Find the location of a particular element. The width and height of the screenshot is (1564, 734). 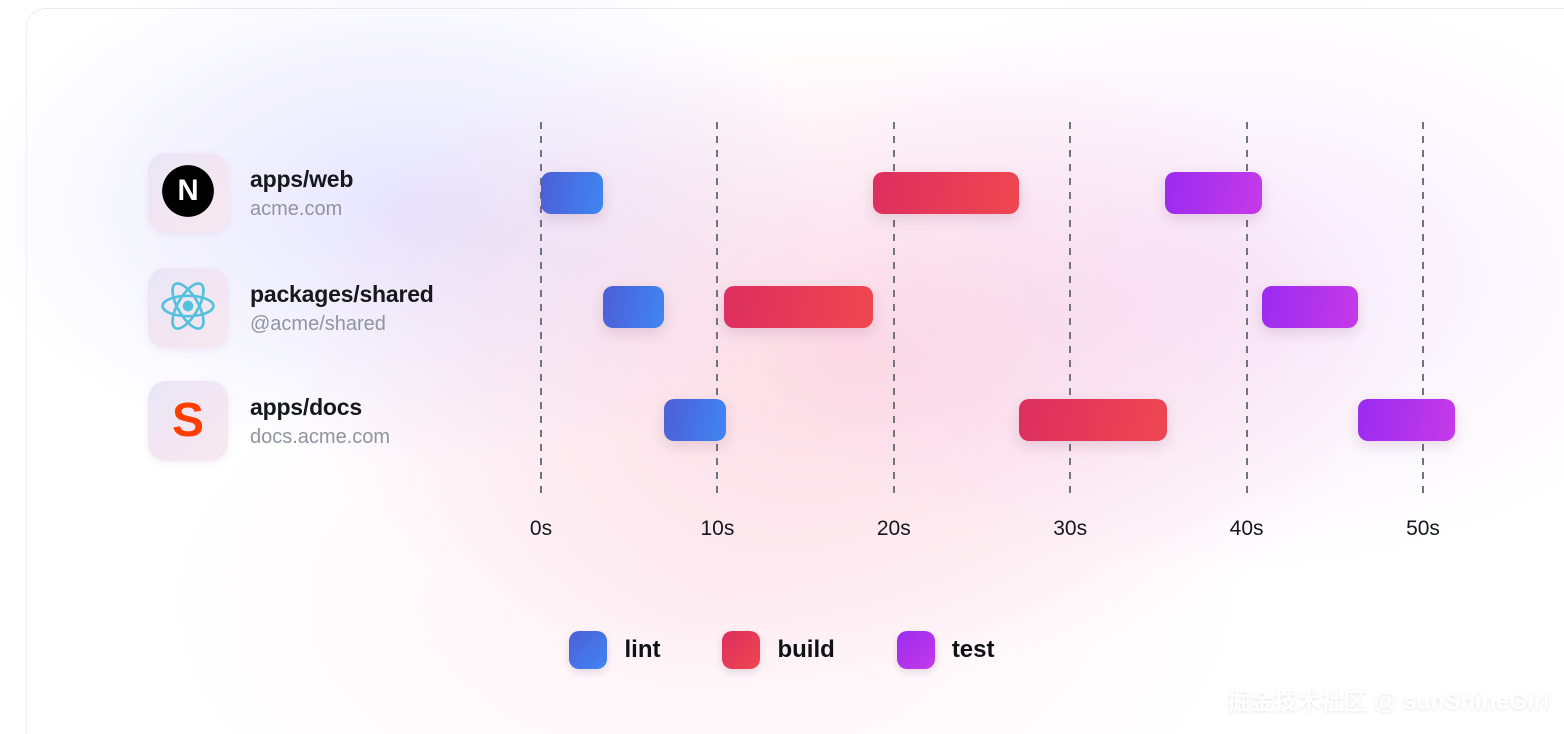

task-bar-test-apps-docs is located at coordinates (1406, 420).